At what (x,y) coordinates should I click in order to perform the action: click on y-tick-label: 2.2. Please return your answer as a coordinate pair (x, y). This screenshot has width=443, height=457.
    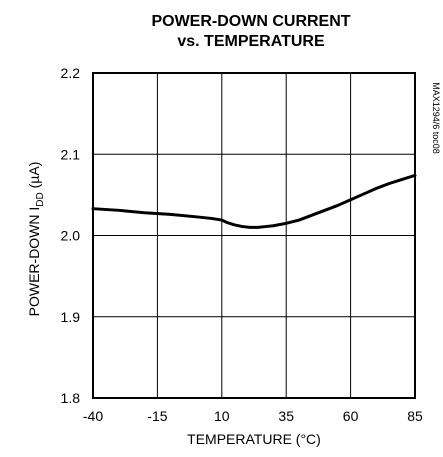
    Looking at the image, I should click on (71, 73).